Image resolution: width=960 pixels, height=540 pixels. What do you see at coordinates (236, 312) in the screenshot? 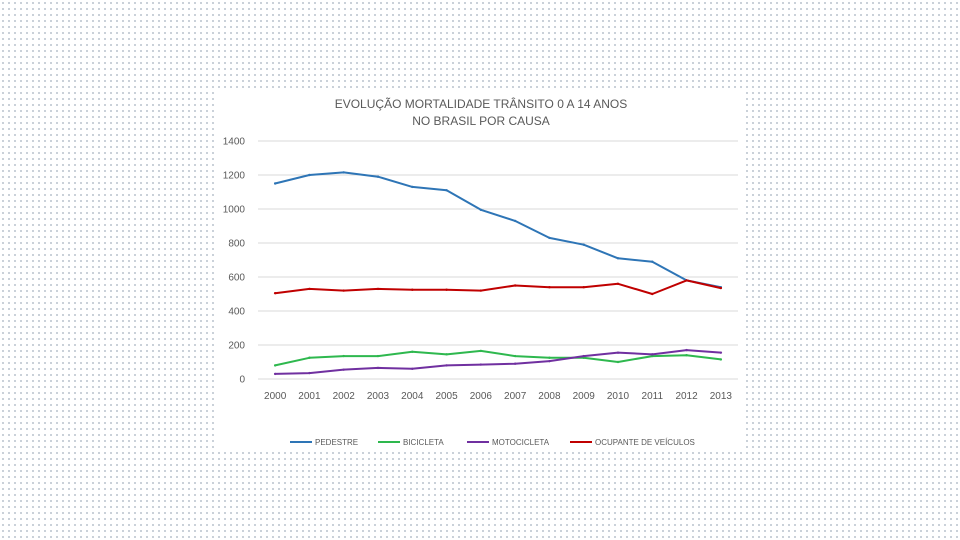
I see `y-tick-label: 400` at bounding box center [236, 312].